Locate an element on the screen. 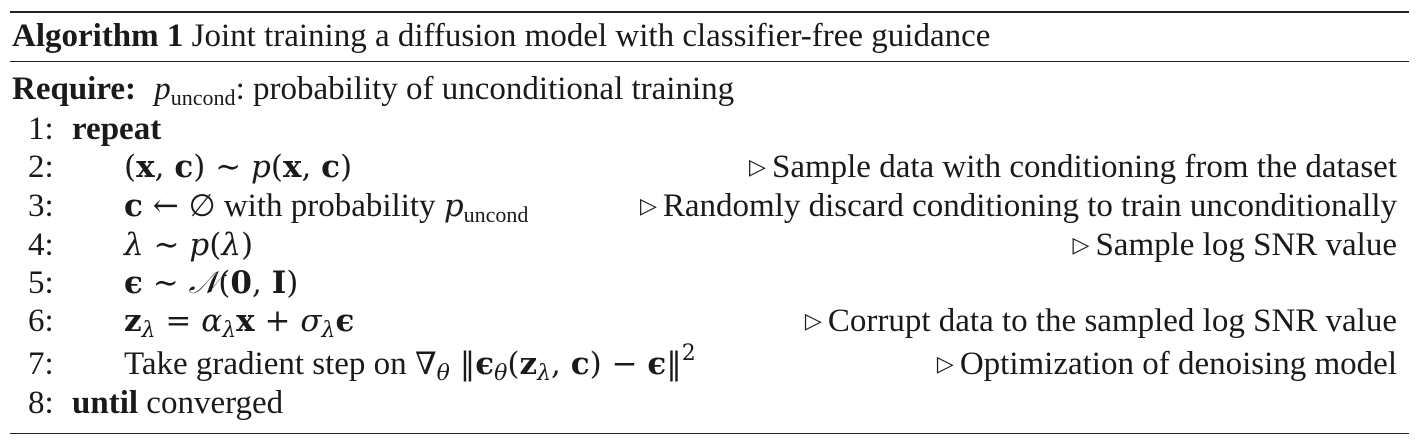 This screenshot has height=444, width=1422. algo-line-4: 4: λ ∼ p(λ) ▷ Sample log SNR value is located at coordinates (711, 245).